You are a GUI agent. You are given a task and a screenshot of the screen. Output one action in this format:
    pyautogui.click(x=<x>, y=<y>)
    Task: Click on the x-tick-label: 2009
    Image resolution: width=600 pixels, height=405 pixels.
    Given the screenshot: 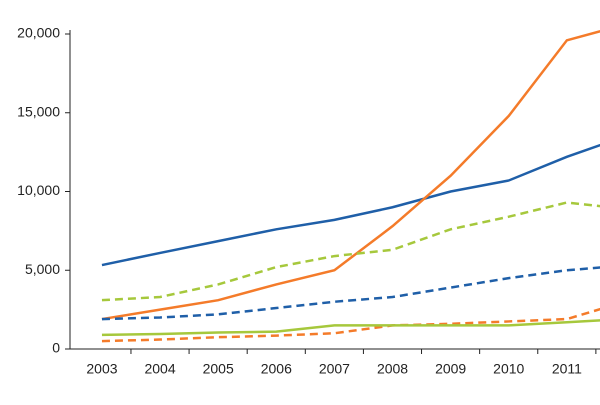 What is the action you would take?
    pyautogui.click(x=450, y=369)
    